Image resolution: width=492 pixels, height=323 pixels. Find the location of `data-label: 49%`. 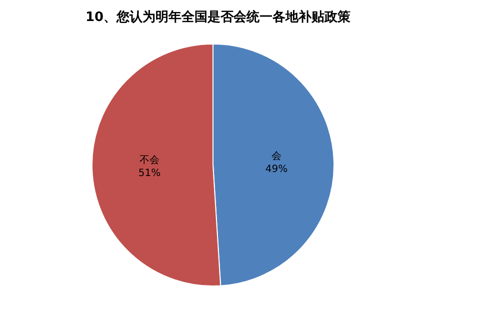

data-label: 49% is located at coordinates (276, 170).